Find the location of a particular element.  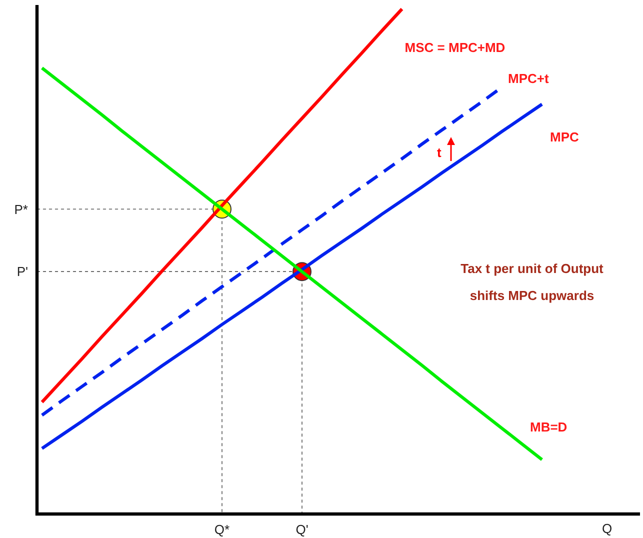

x-tick-label: Q' is located at coordinates (302, 529).